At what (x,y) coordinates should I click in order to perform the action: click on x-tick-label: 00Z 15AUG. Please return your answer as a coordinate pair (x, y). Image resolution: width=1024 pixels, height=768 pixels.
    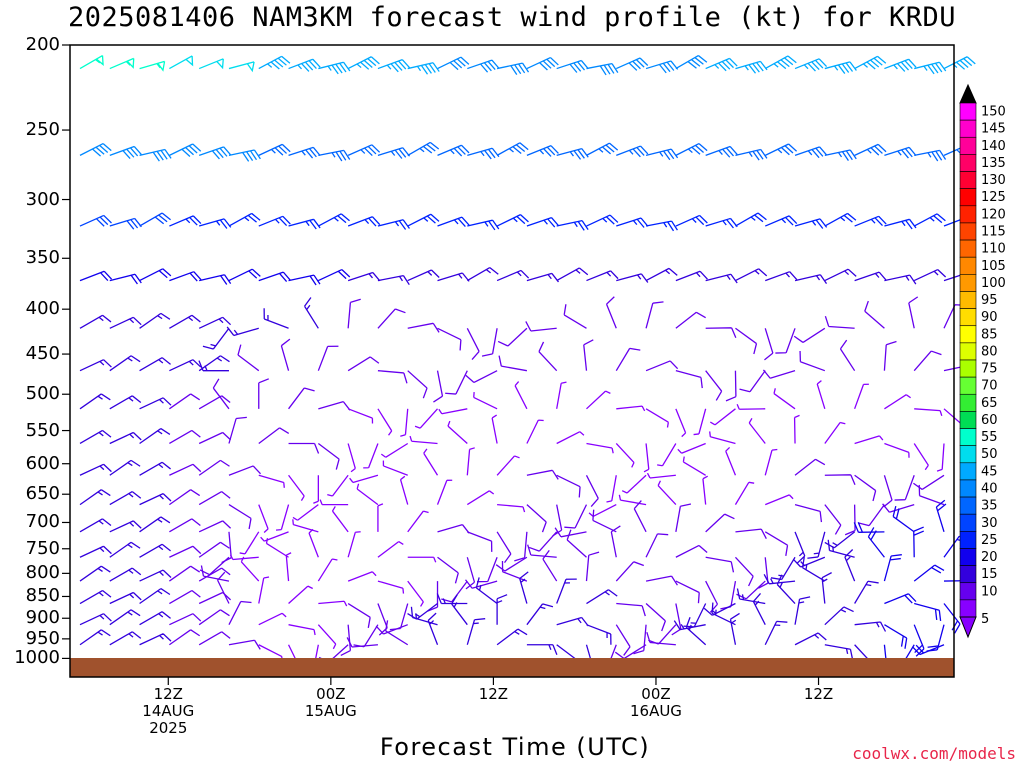
    Looking at the image, I should click on (331, 703).